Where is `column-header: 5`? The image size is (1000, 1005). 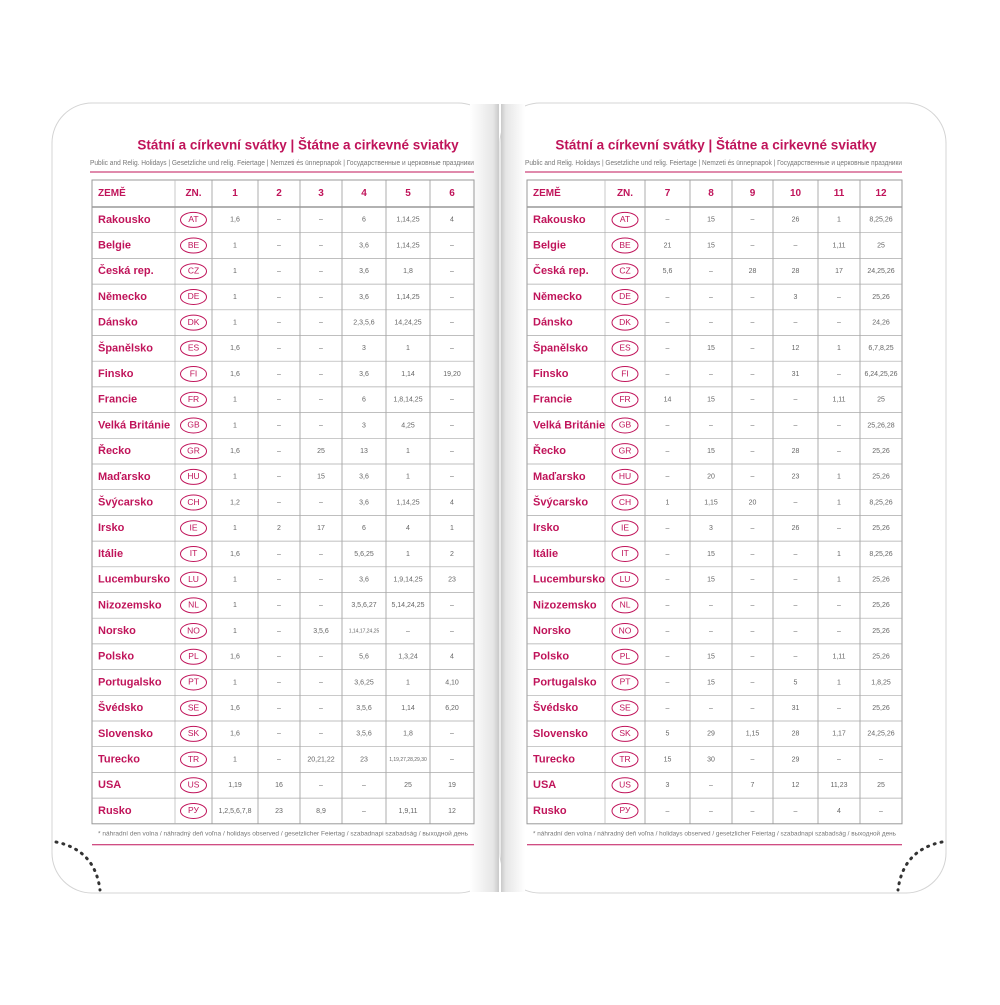
column-header: 5 is located at coordinates (408, 193).